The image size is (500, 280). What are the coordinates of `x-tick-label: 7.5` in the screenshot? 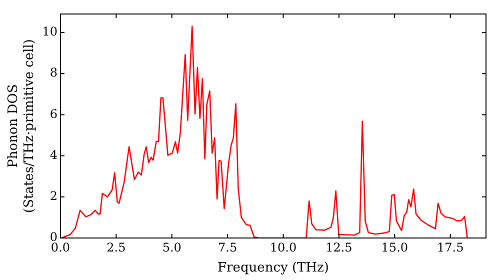 It's located at (228, 247).